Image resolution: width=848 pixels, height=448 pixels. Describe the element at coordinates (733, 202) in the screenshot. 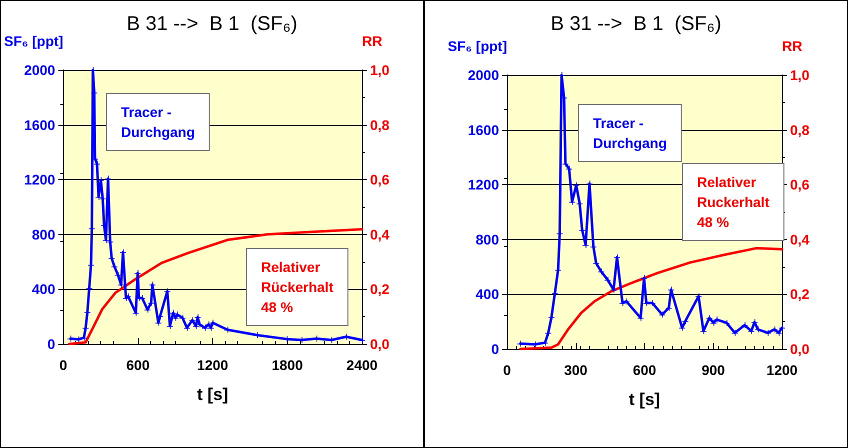

I see `annotation: Relativer Ruckerhalt 48 %` at that location.